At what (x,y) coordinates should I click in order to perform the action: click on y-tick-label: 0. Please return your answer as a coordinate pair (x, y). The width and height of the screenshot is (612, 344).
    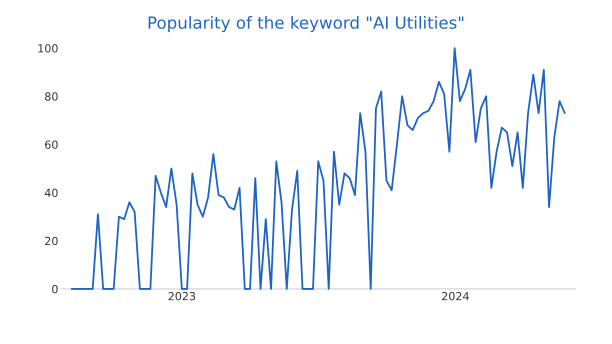
    Looking at the image, I should click on (55, 289).